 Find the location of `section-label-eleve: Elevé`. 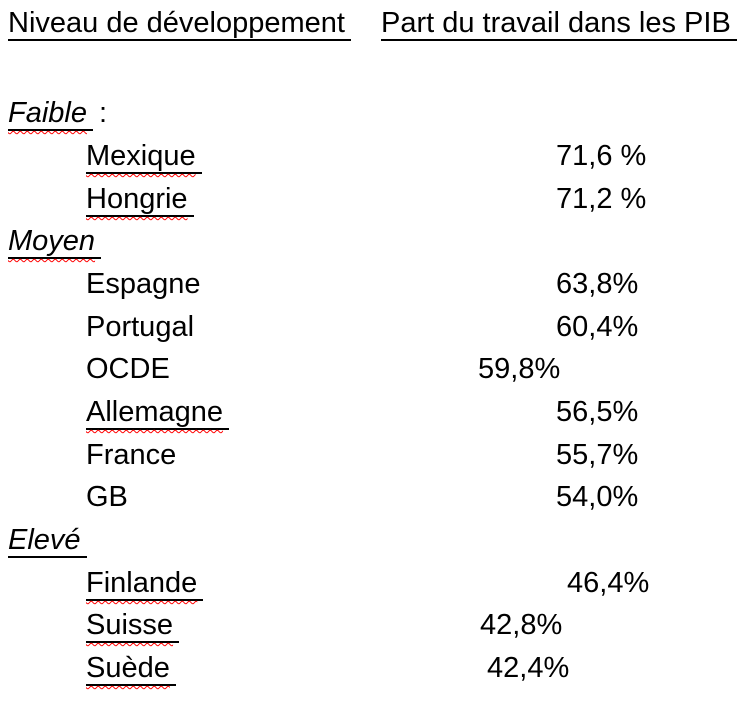

section-label-eleve: Elevé is located at coordinates (47, 540).